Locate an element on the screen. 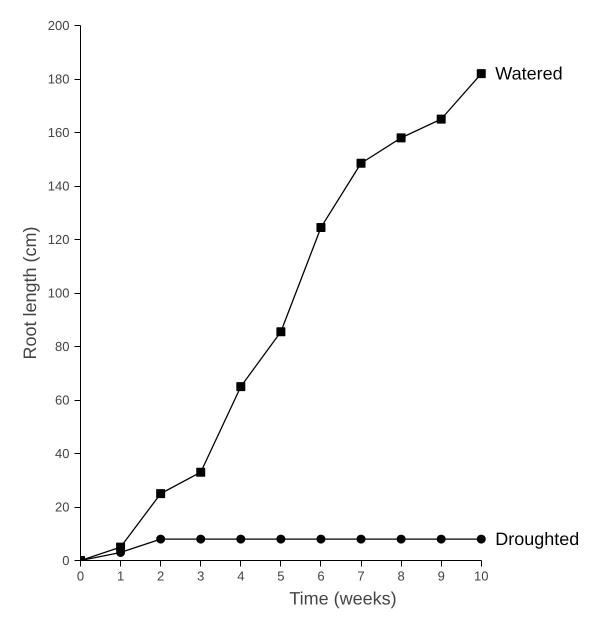 The image size is (610, 620). x-tick-label: 8 is located at coordinates (401, 576).